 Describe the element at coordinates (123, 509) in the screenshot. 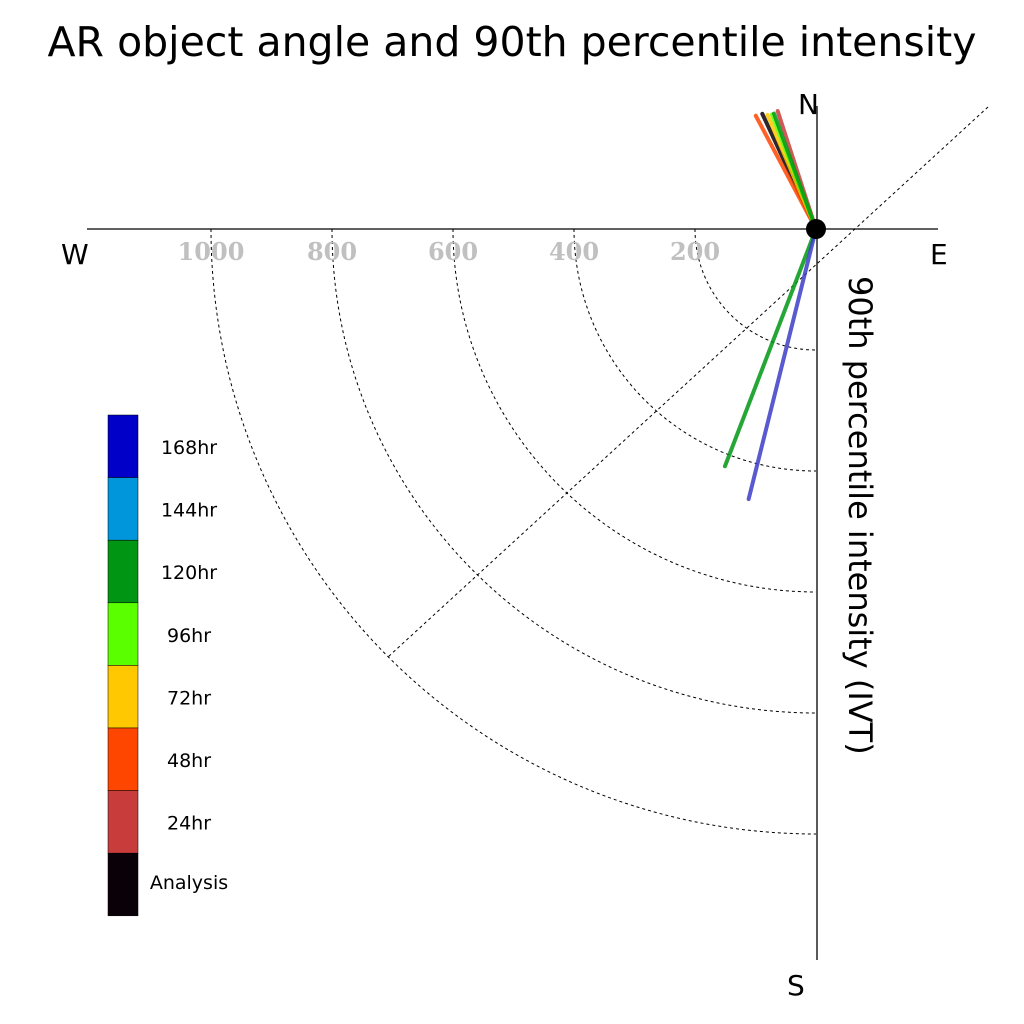

I see `legend-swatch-144hr` at that location.